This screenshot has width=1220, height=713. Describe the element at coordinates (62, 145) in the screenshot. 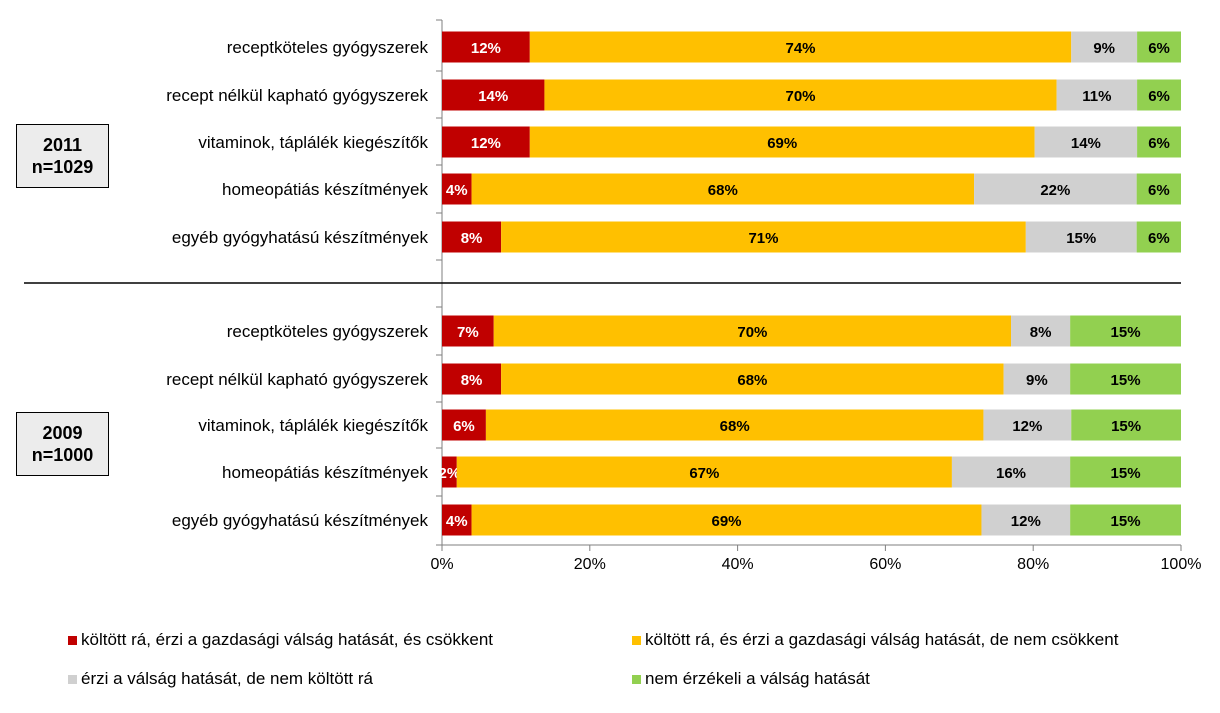

I see `group-label-year: 2011` at that location.